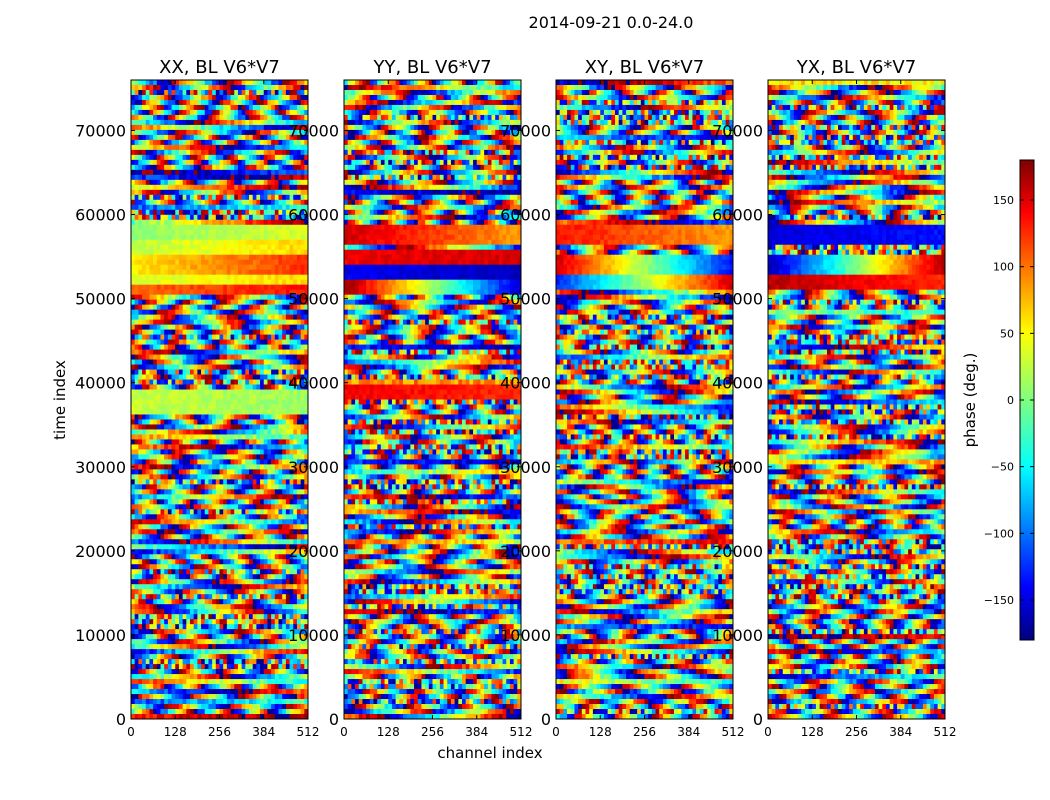  I want to click on figure-suptitle: 2014-09-21 0.0-24.0, so click(611, 22).